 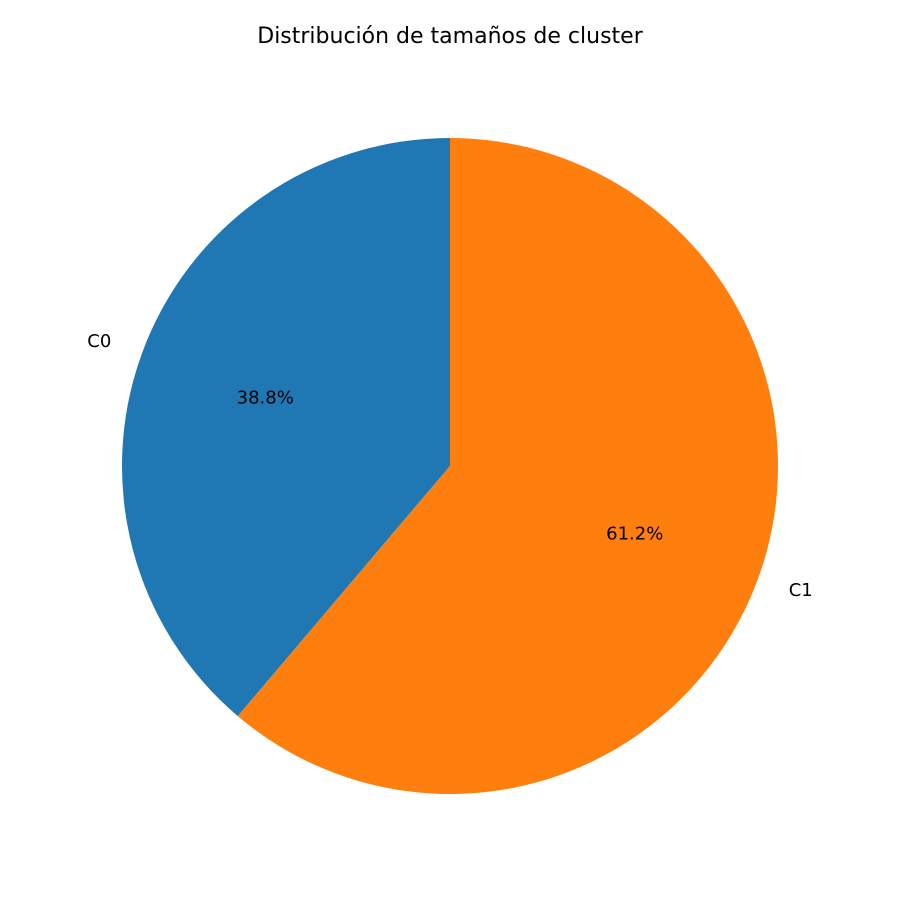 What do you see at coordinates (634, 533) in the screenshot?
I see `slice-percent-c1: 61.2%` at bounding box center [634, 533].